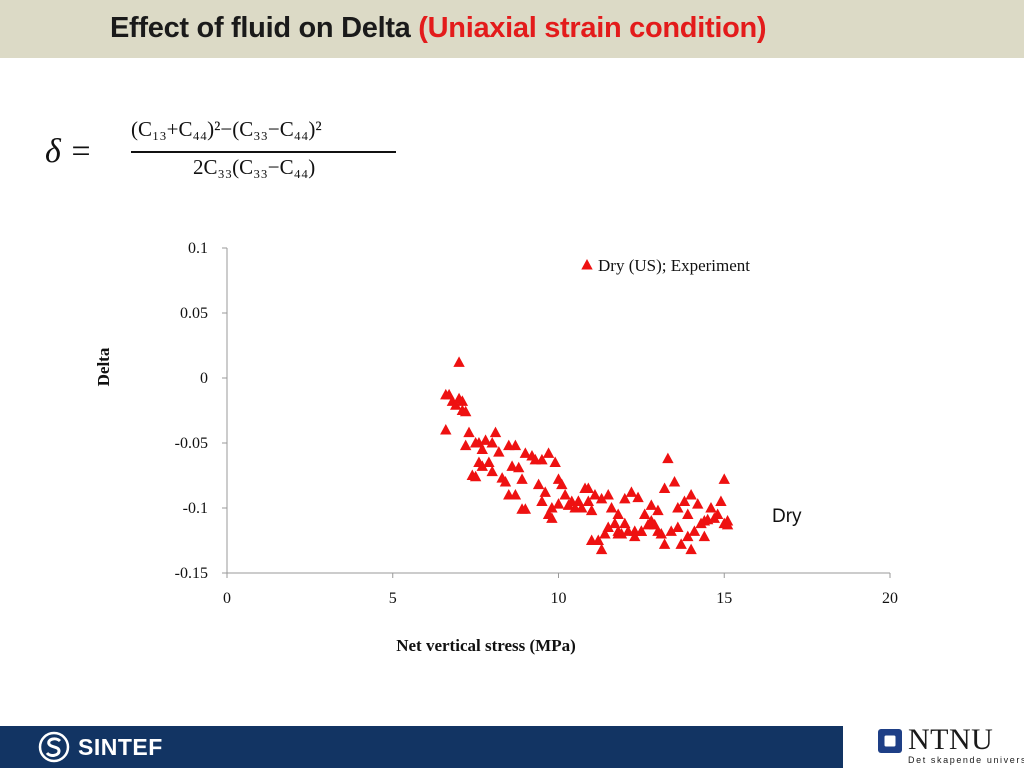 The width and height of the screenshot is (1024, 768). What do you see at coordinates (191, 573) in the screenshot?
I see `y-tick-label: -0.15` at bounding box center [191, 573].